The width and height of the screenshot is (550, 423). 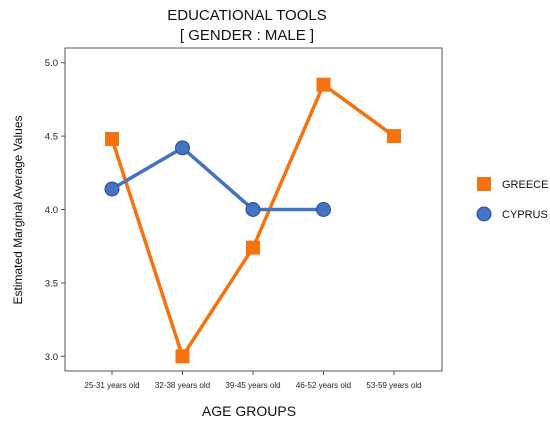 I want to click on series-line-cyprus, so click(x=217, y=179).